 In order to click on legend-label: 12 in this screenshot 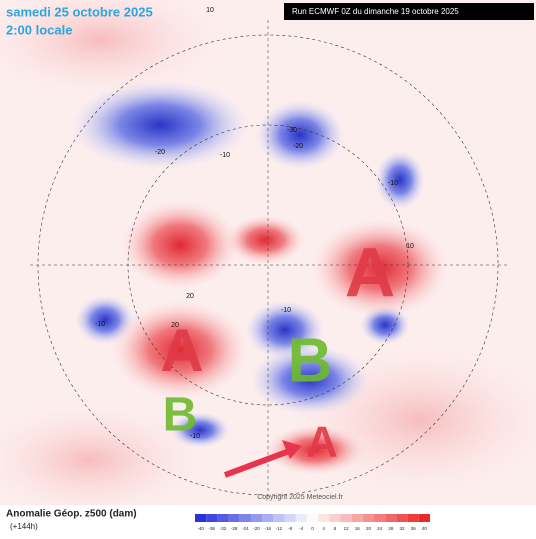, I will do `click(347, 528)`.